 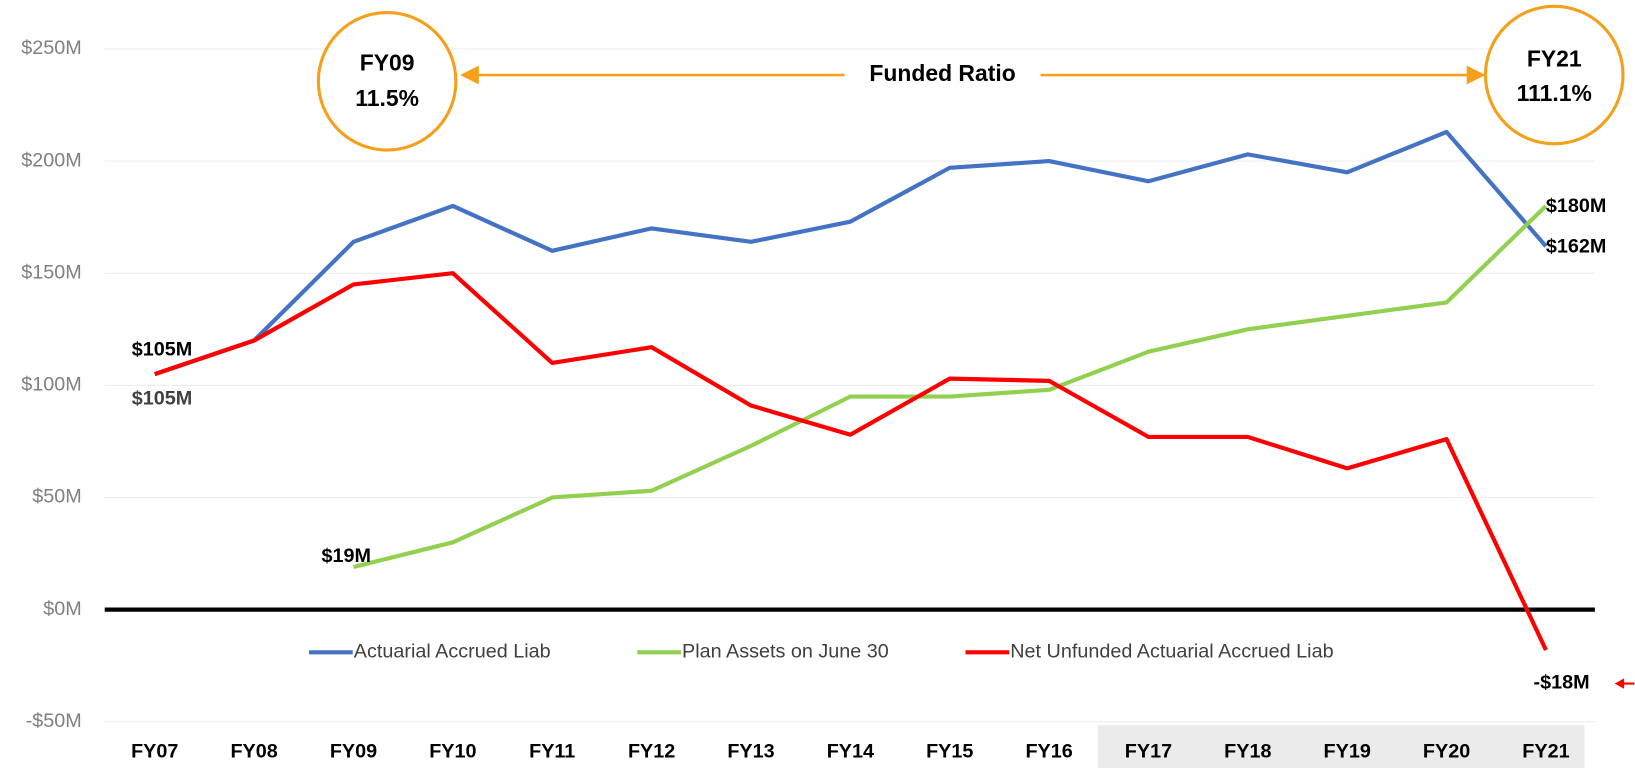 What do you see at coordinates (51, 160) in the screenshot?
I see `y-tick-label: $200M` at bounding box center [51, 160].